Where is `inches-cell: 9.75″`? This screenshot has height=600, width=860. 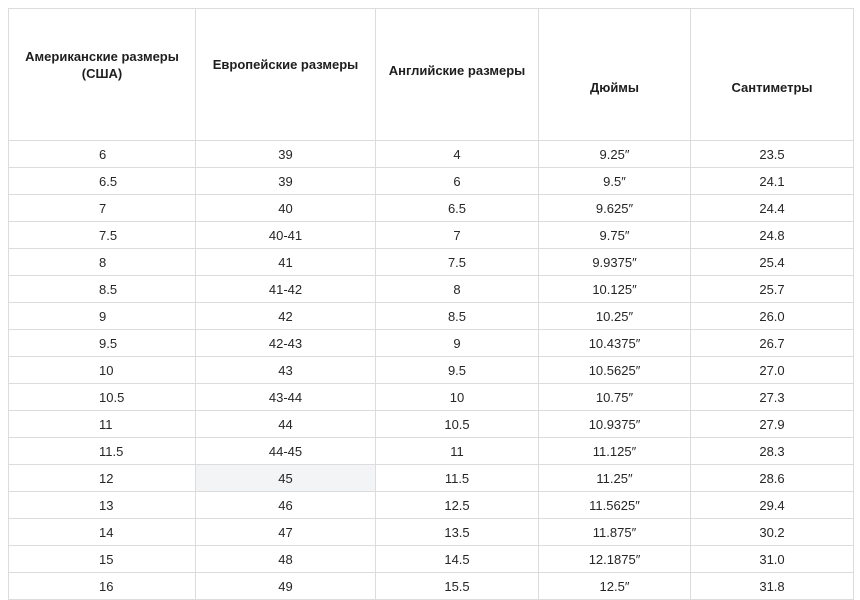 inches-cell: 9.75″ is located at coordinates (614, 235).